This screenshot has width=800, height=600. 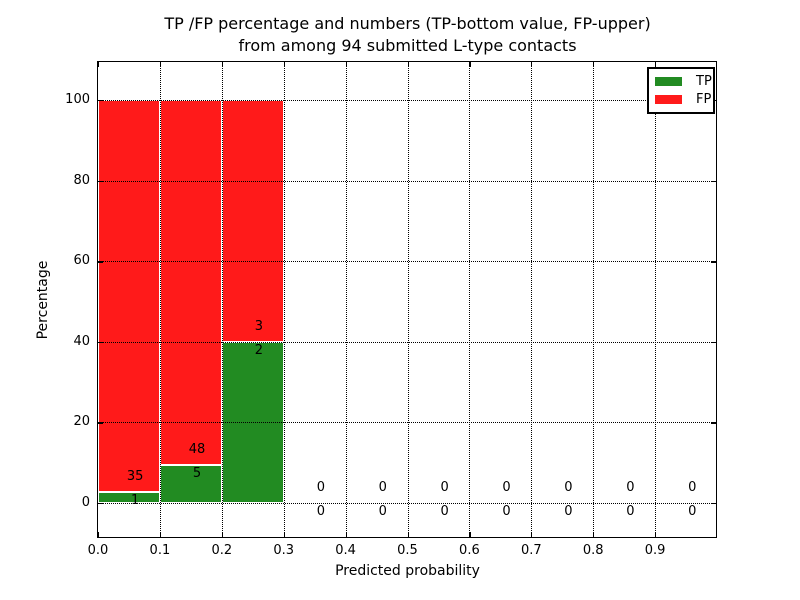 What do you see at coordinates (85, 502) in the screenshot?
I see `y-tick-label: 0` at bounding box center [85, 502].